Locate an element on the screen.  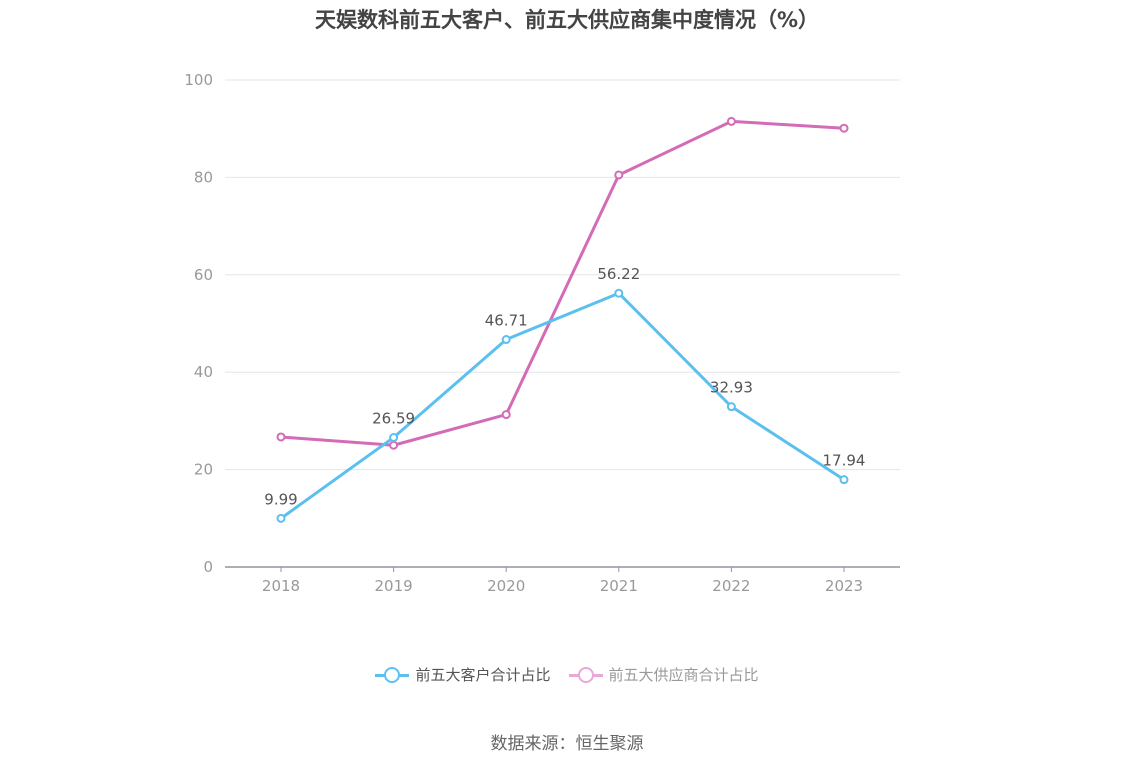
y-tick-label: 100 is located at coordinates (198, 80).